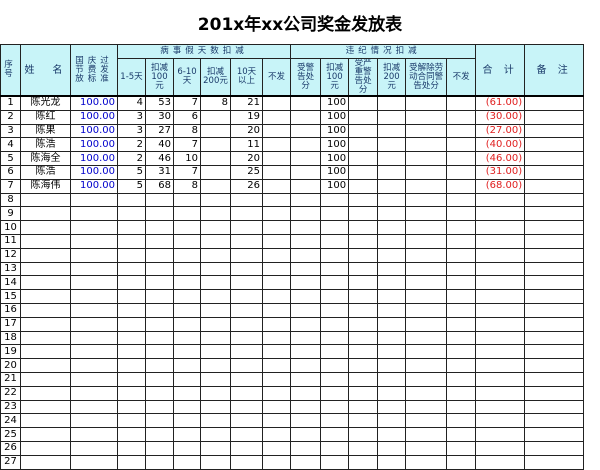 This screenshot has height=470, width=600. Describe the element at coordinates (500, 131) in the screenshot. I see `cell-total: (27.00)` at that location.